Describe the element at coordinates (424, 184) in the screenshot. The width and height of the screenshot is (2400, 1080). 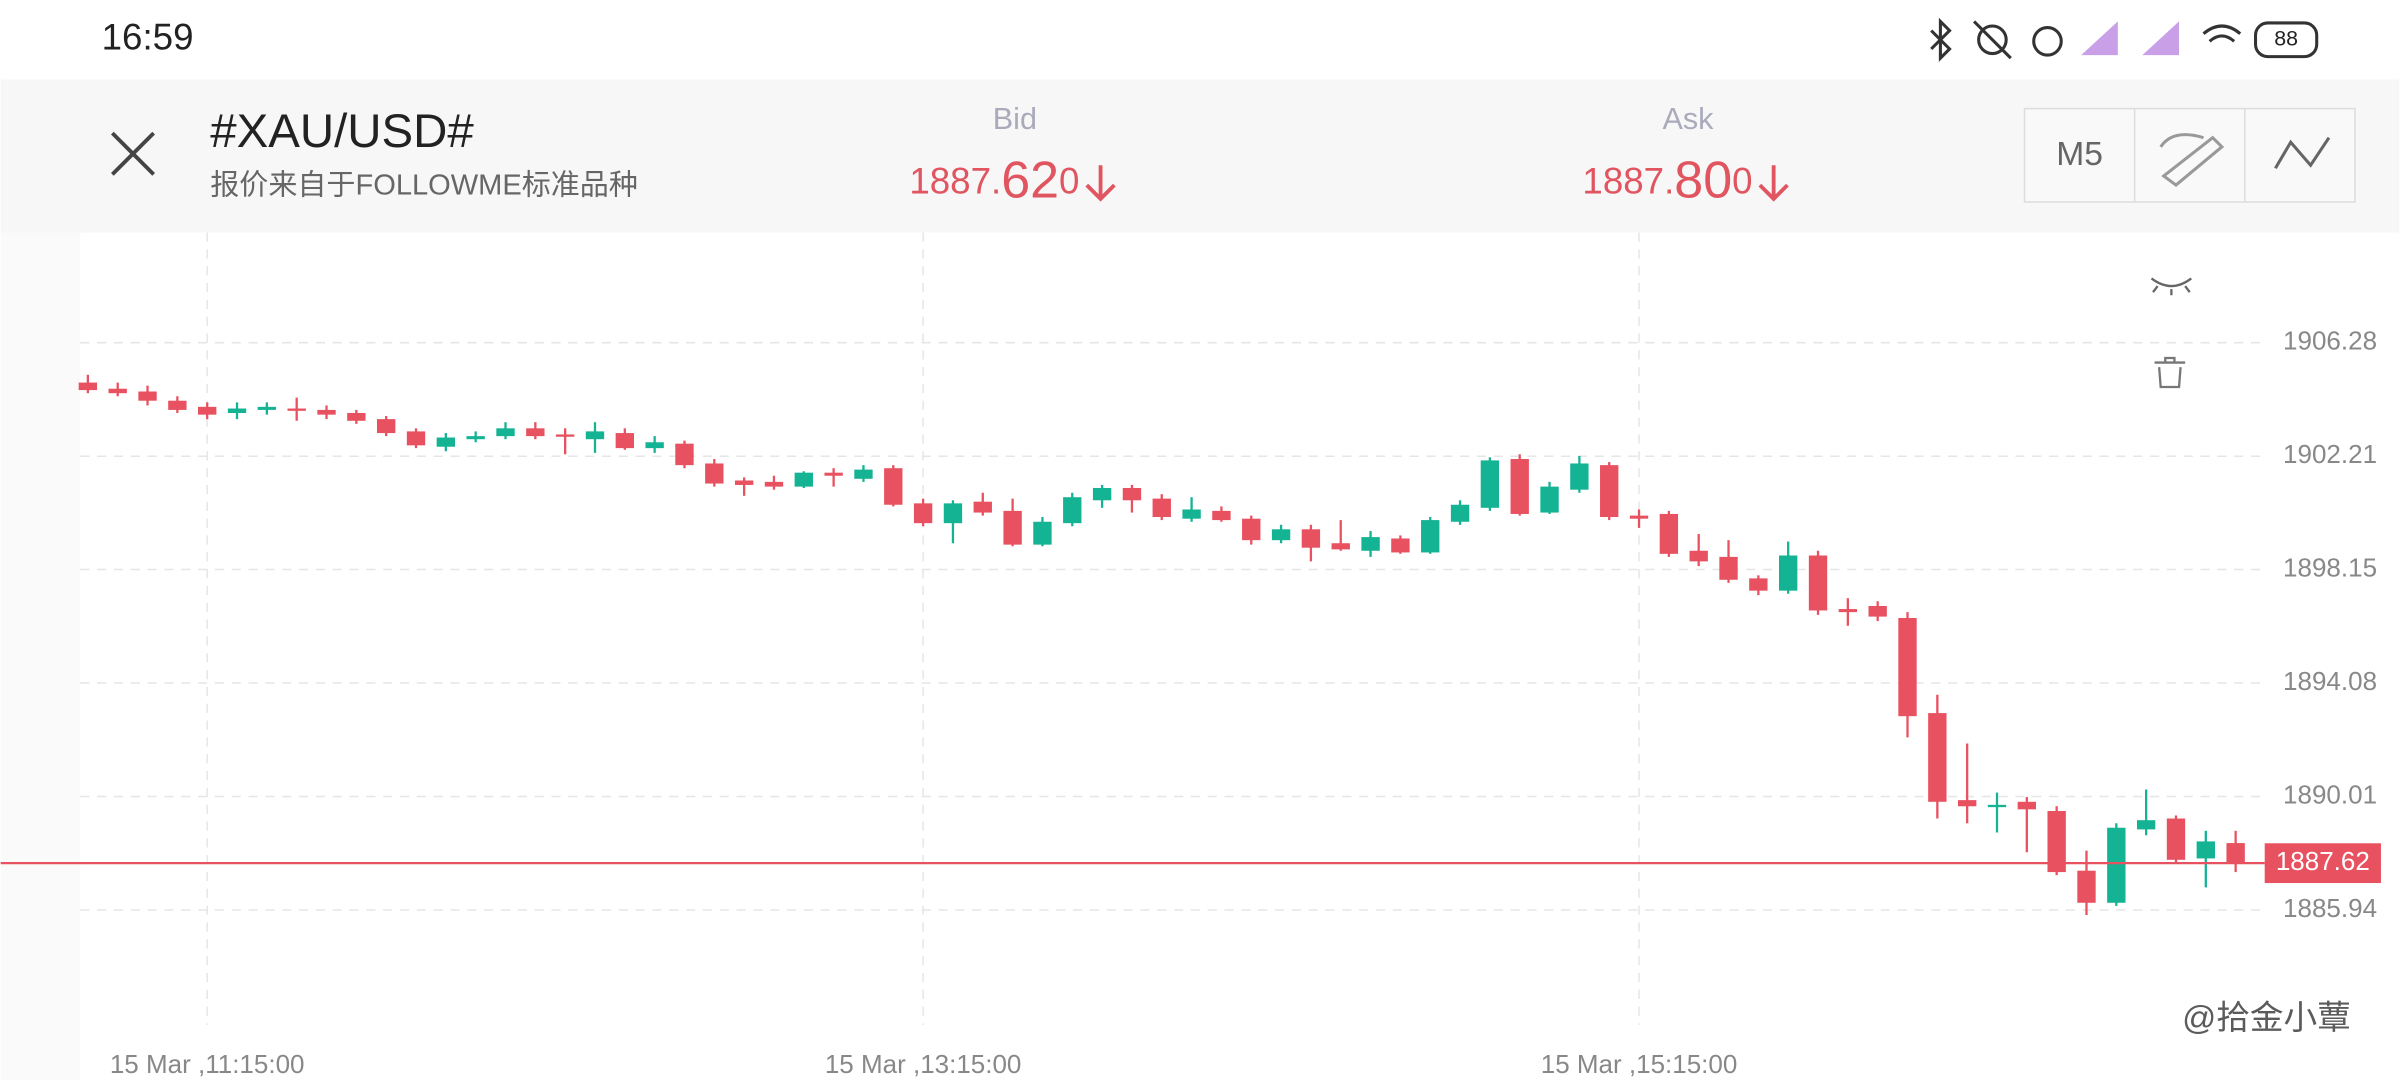
I see `quote-source: 报价来自于FOLLOWME标准品种` at that location.